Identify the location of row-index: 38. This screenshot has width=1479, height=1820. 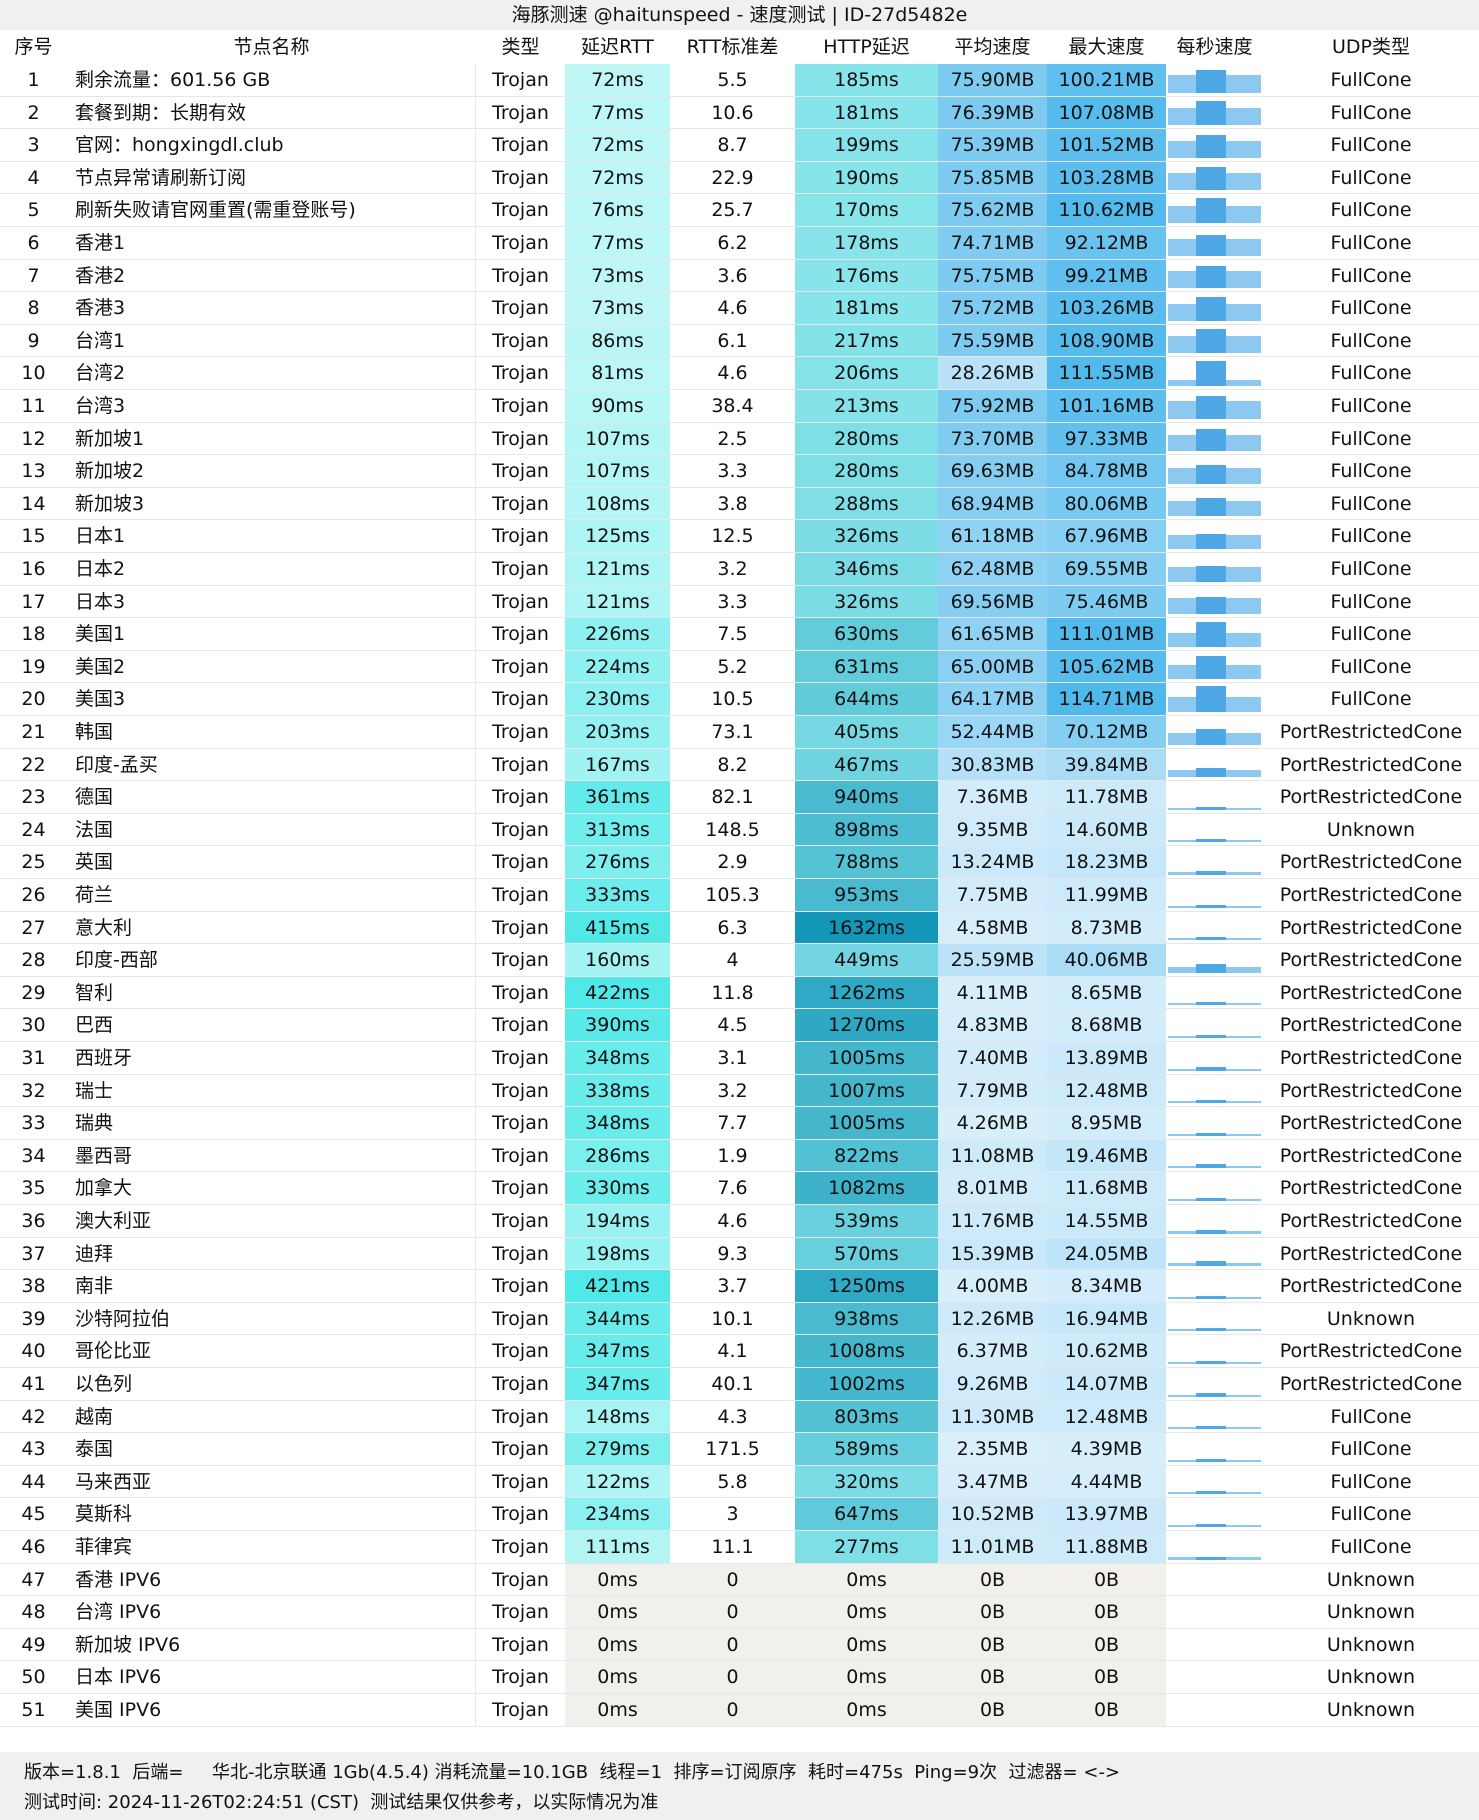
(33, 1286).